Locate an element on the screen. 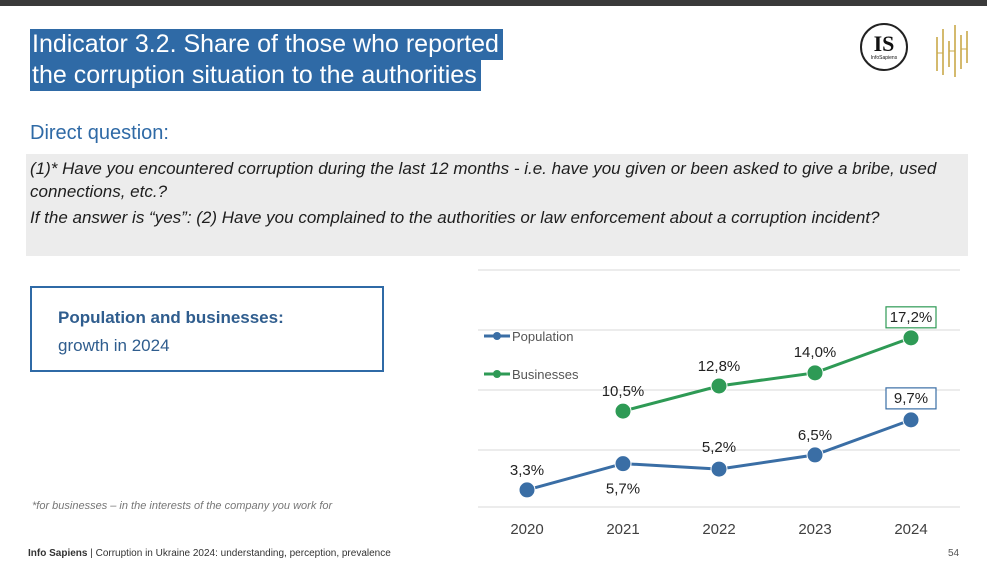 This screenshot has width=987, height=564. direct-question-heading: Direct question: is located at coordinates (99, 133).